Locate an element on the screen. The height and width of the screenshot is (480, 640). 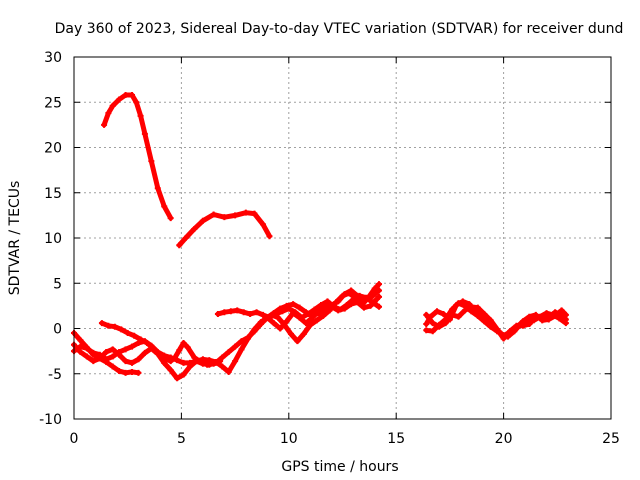
y-tick-label: 15 is located at coordinates (53, 194).